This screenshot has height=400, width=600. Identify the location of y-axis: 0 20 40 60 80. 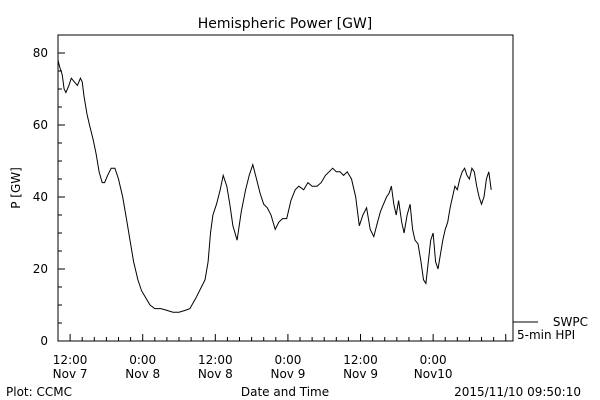
(49, 197).